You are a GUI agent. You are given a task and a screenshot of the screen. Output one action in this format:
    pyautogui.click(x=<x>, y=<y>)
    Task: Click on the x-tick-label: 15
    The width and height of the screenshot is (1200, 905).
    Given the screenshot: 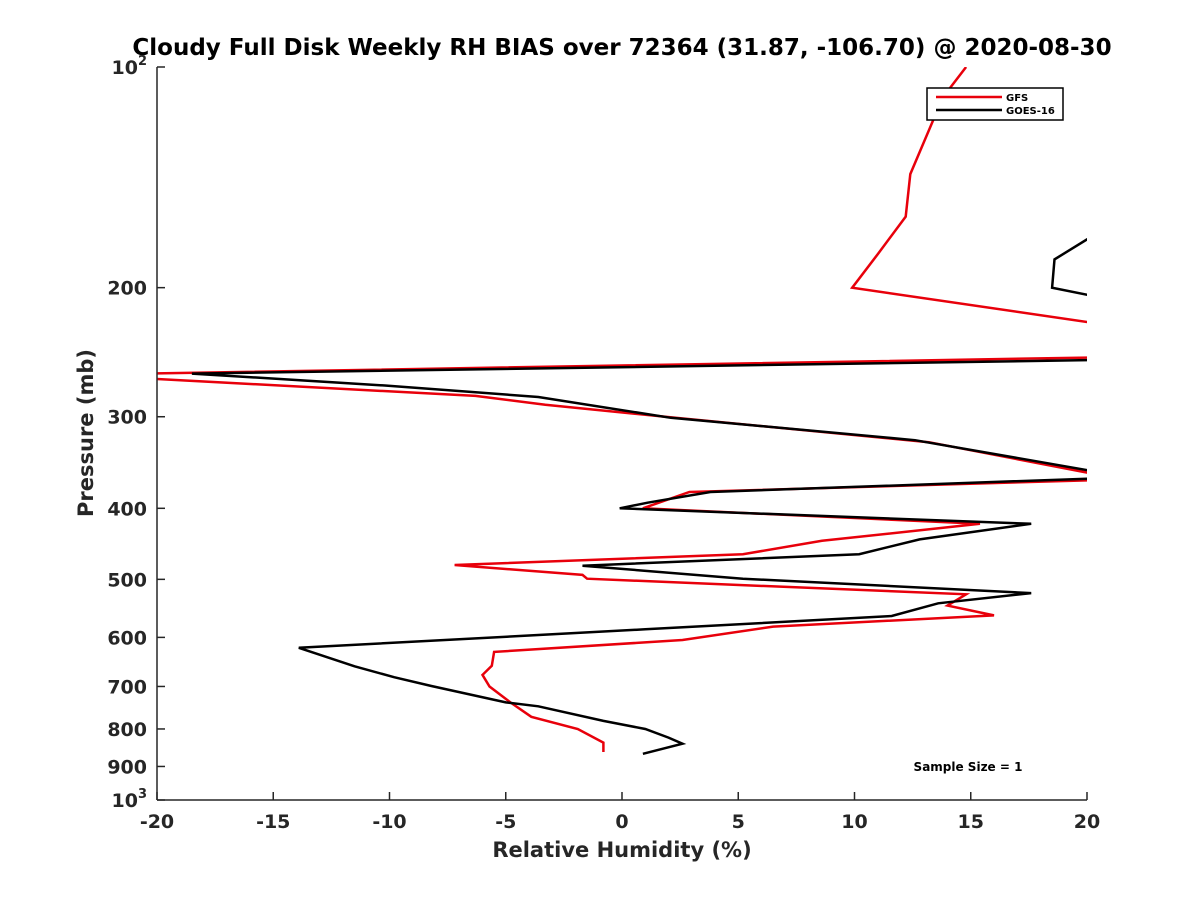 What is the action you would take?
    pyautogui.click(x=971, y=822)
    